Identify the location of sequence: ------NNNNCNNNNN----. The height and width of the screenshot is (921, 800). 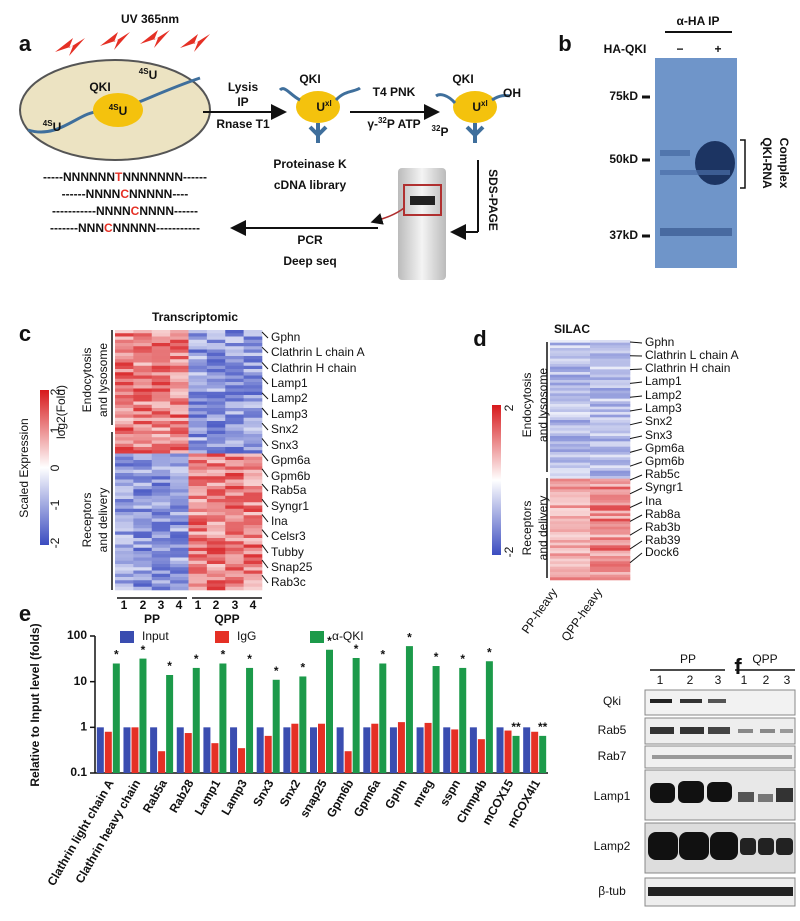
(125, 194).